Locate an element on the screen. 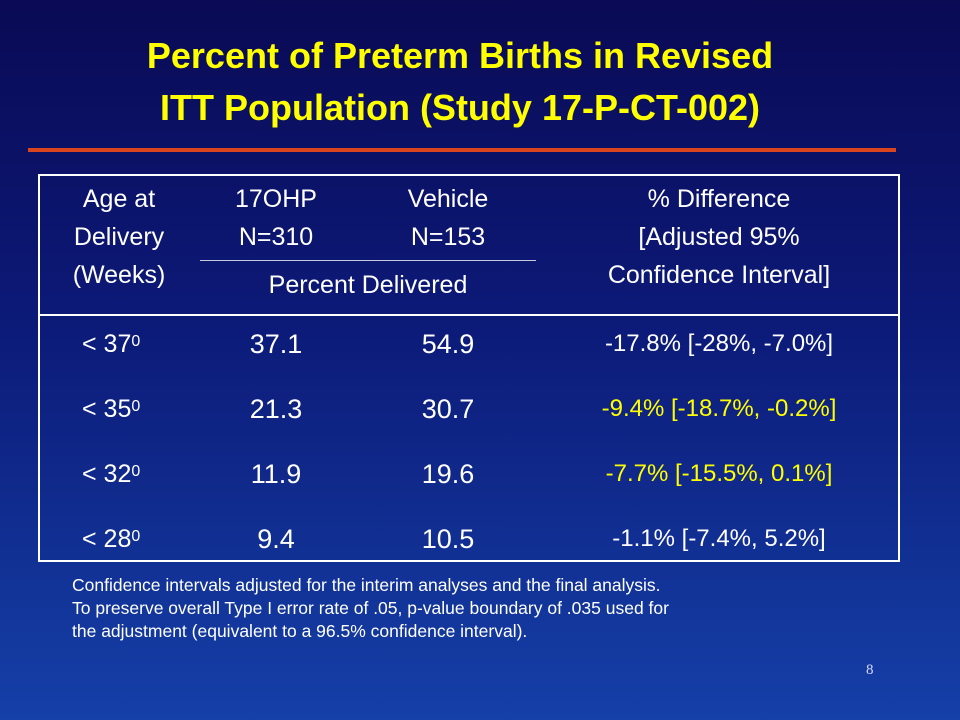 The height and width of the screenshot is (720, 960). row-age-cell: < 350 is located at coordinates (111, 409).